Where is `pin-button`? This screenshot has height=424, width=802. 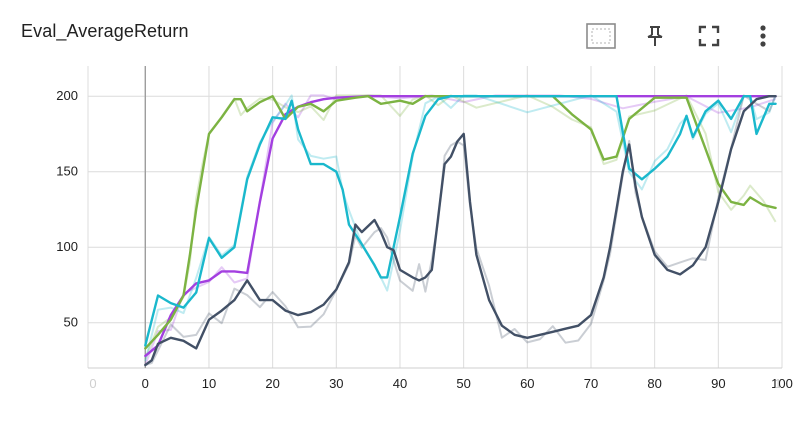
pin-button is located at coordinates (655, 36).